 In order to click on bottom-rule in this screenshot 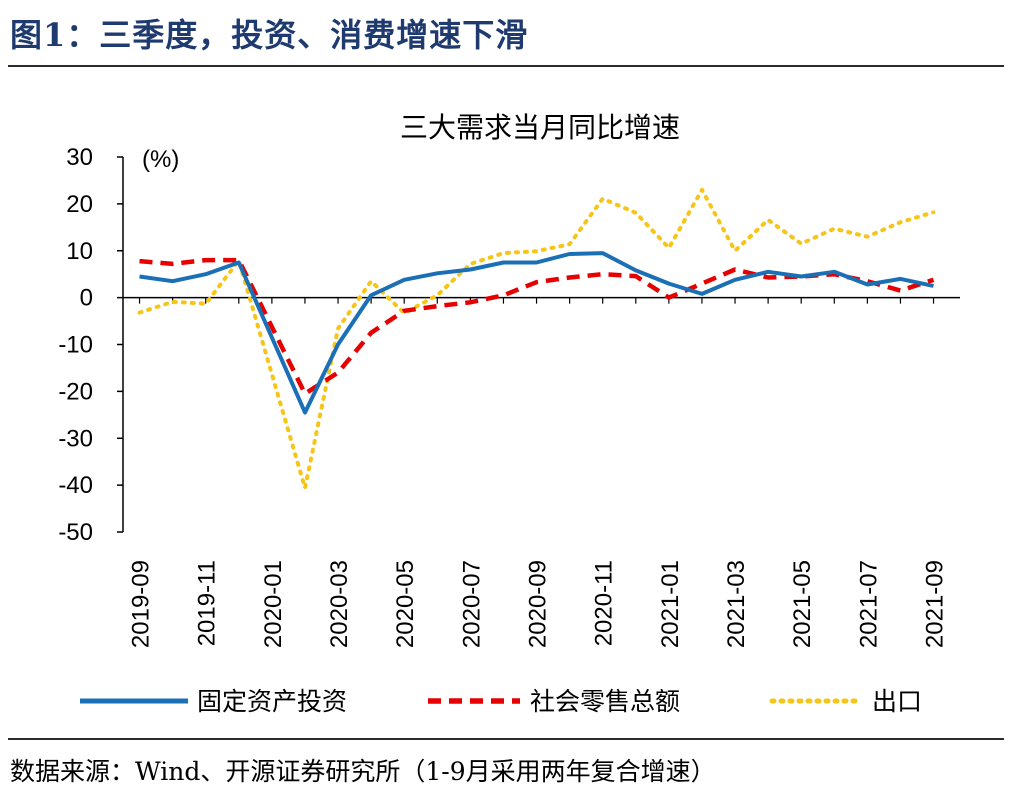, I will do `click(506, 739)`.